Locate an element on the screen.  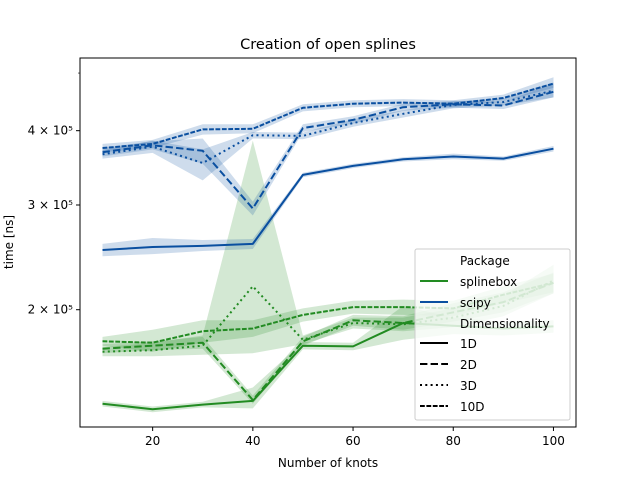
legend-label-scipy: scipy is located at coordinates (475, 303).